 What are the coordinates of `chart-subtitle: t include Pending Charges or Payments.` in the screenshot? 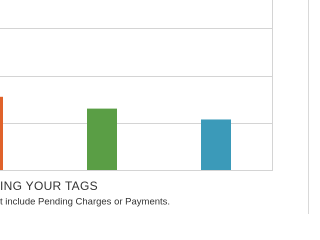 It's located at (85, 202).